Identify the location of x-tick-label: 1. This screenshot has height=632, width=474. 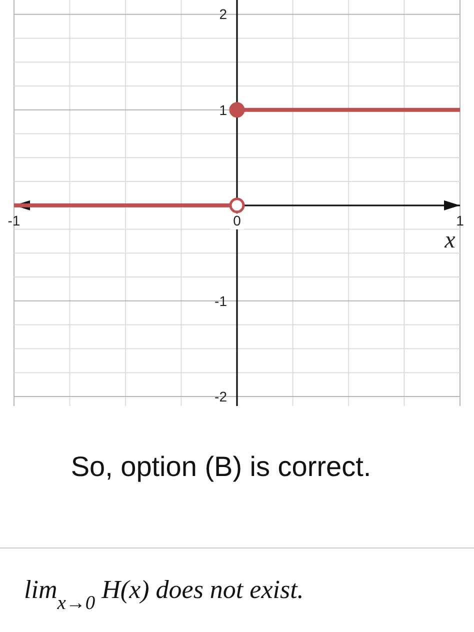
(460, 220).